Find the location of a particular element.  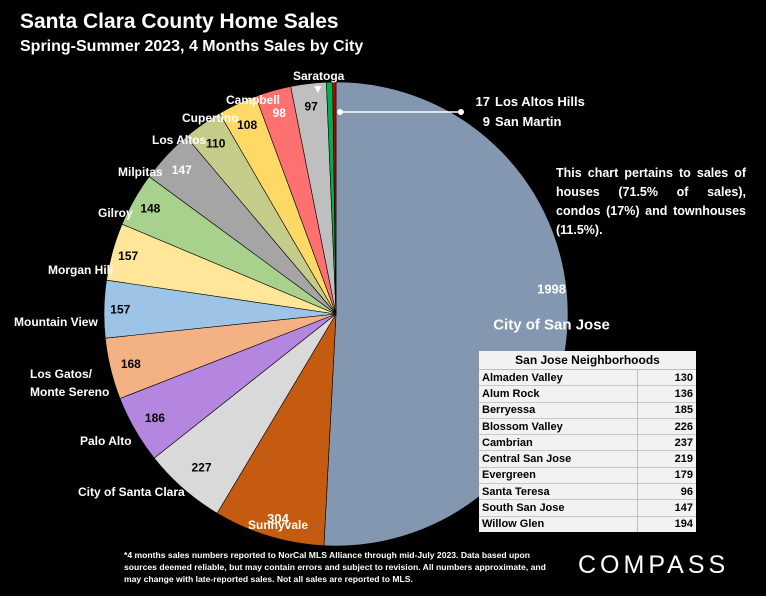

neighborhood-sales: 179 is located at coordinates (666, 475).